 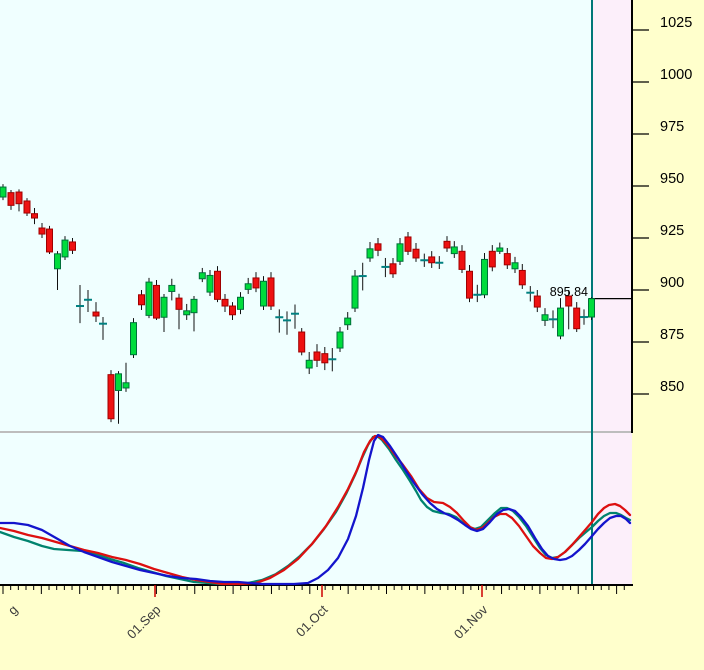 What do you see at coordinates (632, 216) in the screenshot?
I see `price-axis-line` at bounding box center [632, 216].